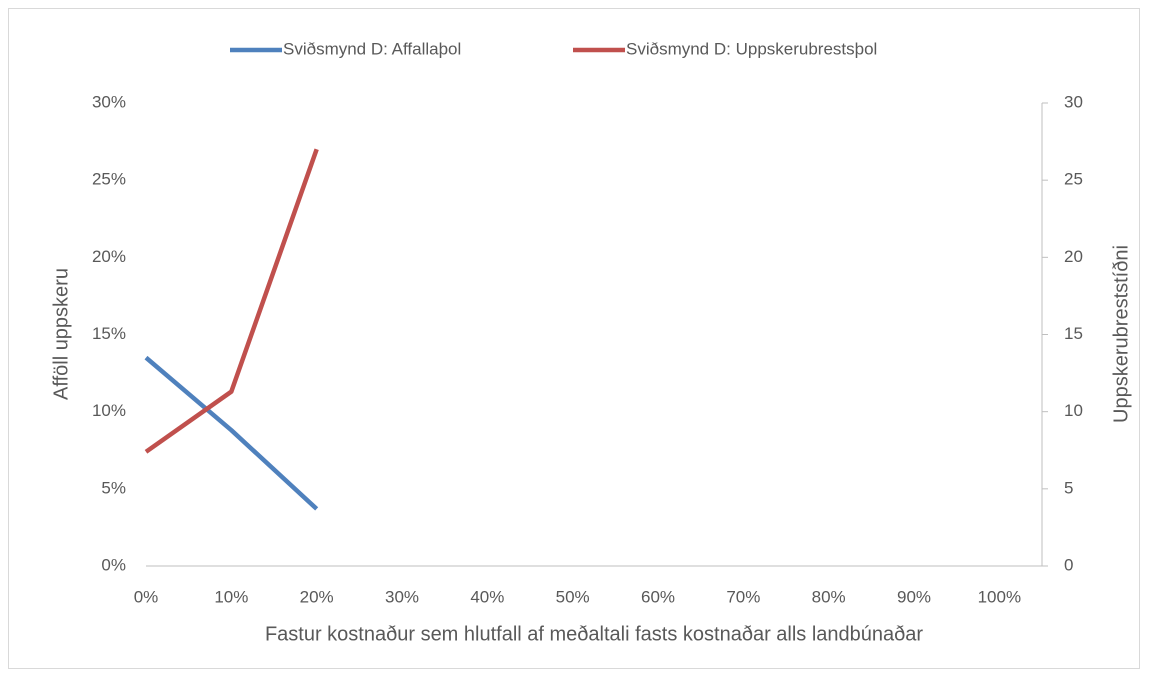 This screenshot has height=682, width=1149. I want to click on y-tick-label: 20%, so click(109, 256).